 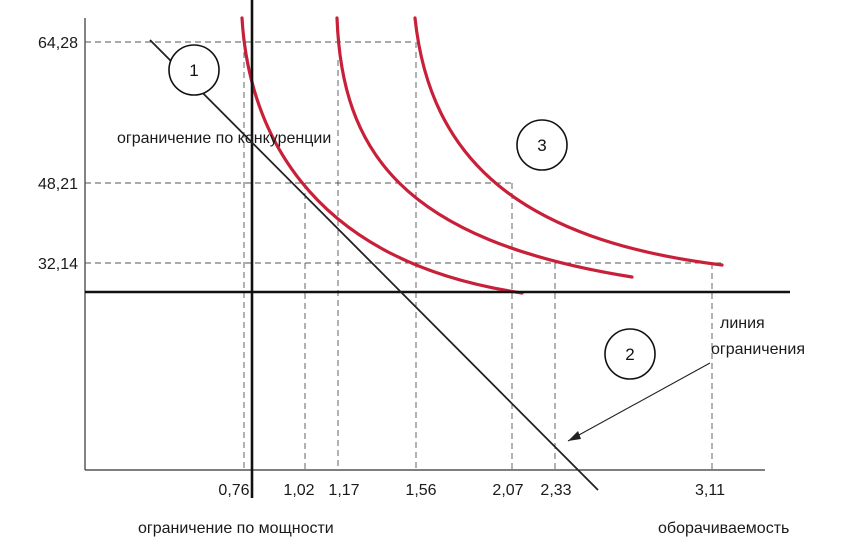 I want to click on x-tick-117: 1,17, so click(x=343, y=490).